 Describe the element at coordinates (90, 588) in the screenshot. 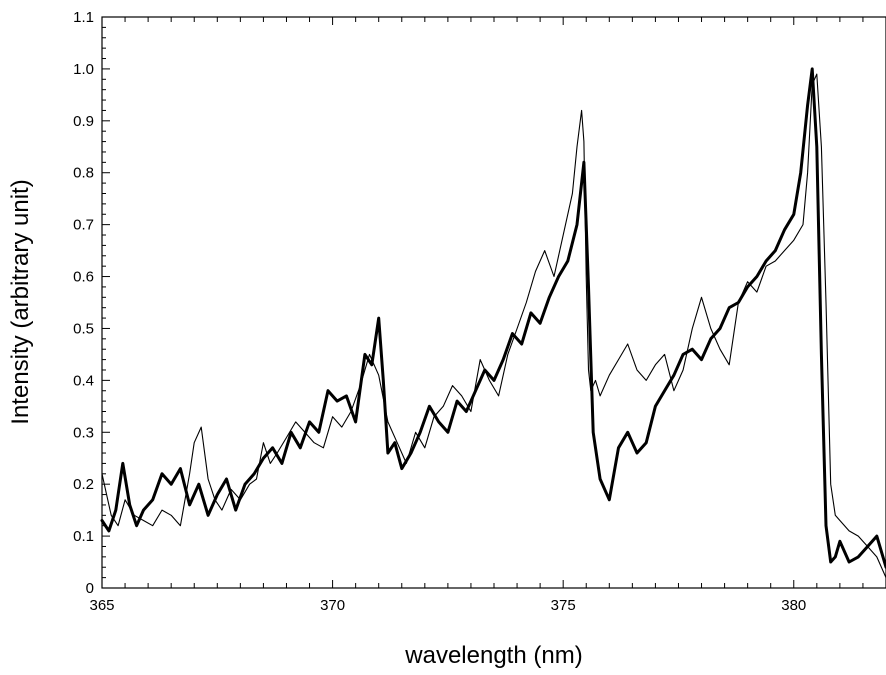

I see `y-tick-label: 0` at that location.